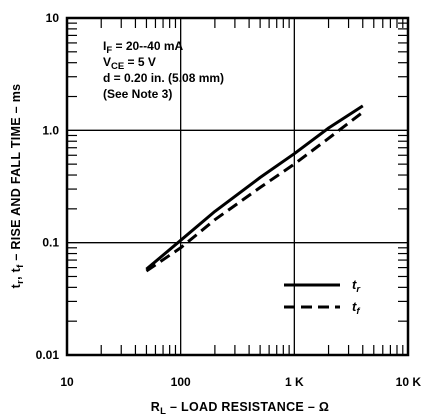 This screenshot has width=423, height=419. Describe the element at coordinates (240, 408) in the screenshot. I see `x-axis-title: RL – LOAD RESISTANCE – Ω` at that location.